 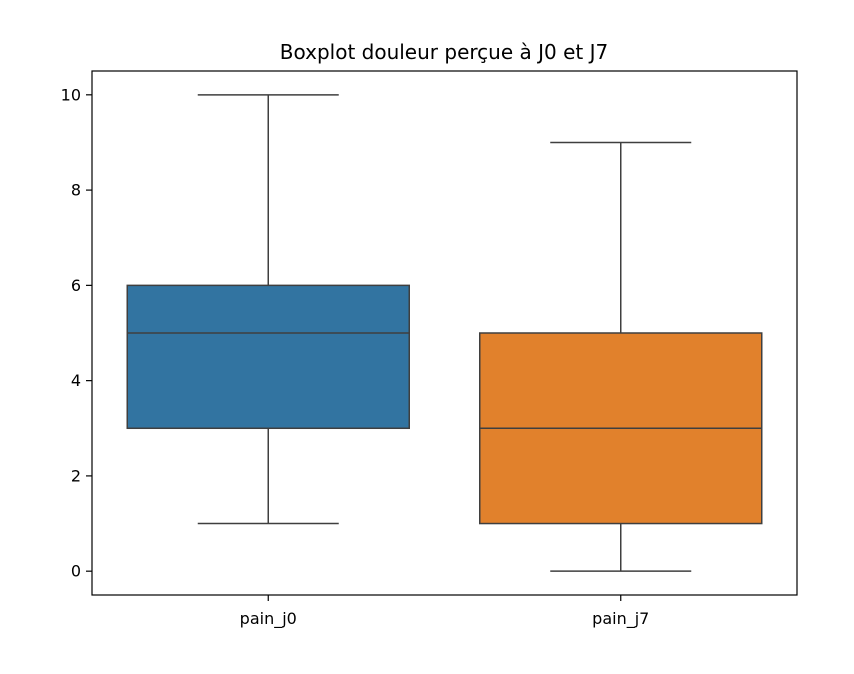 I want to click on y-tick-label: 2, so click(x=76, y=475).